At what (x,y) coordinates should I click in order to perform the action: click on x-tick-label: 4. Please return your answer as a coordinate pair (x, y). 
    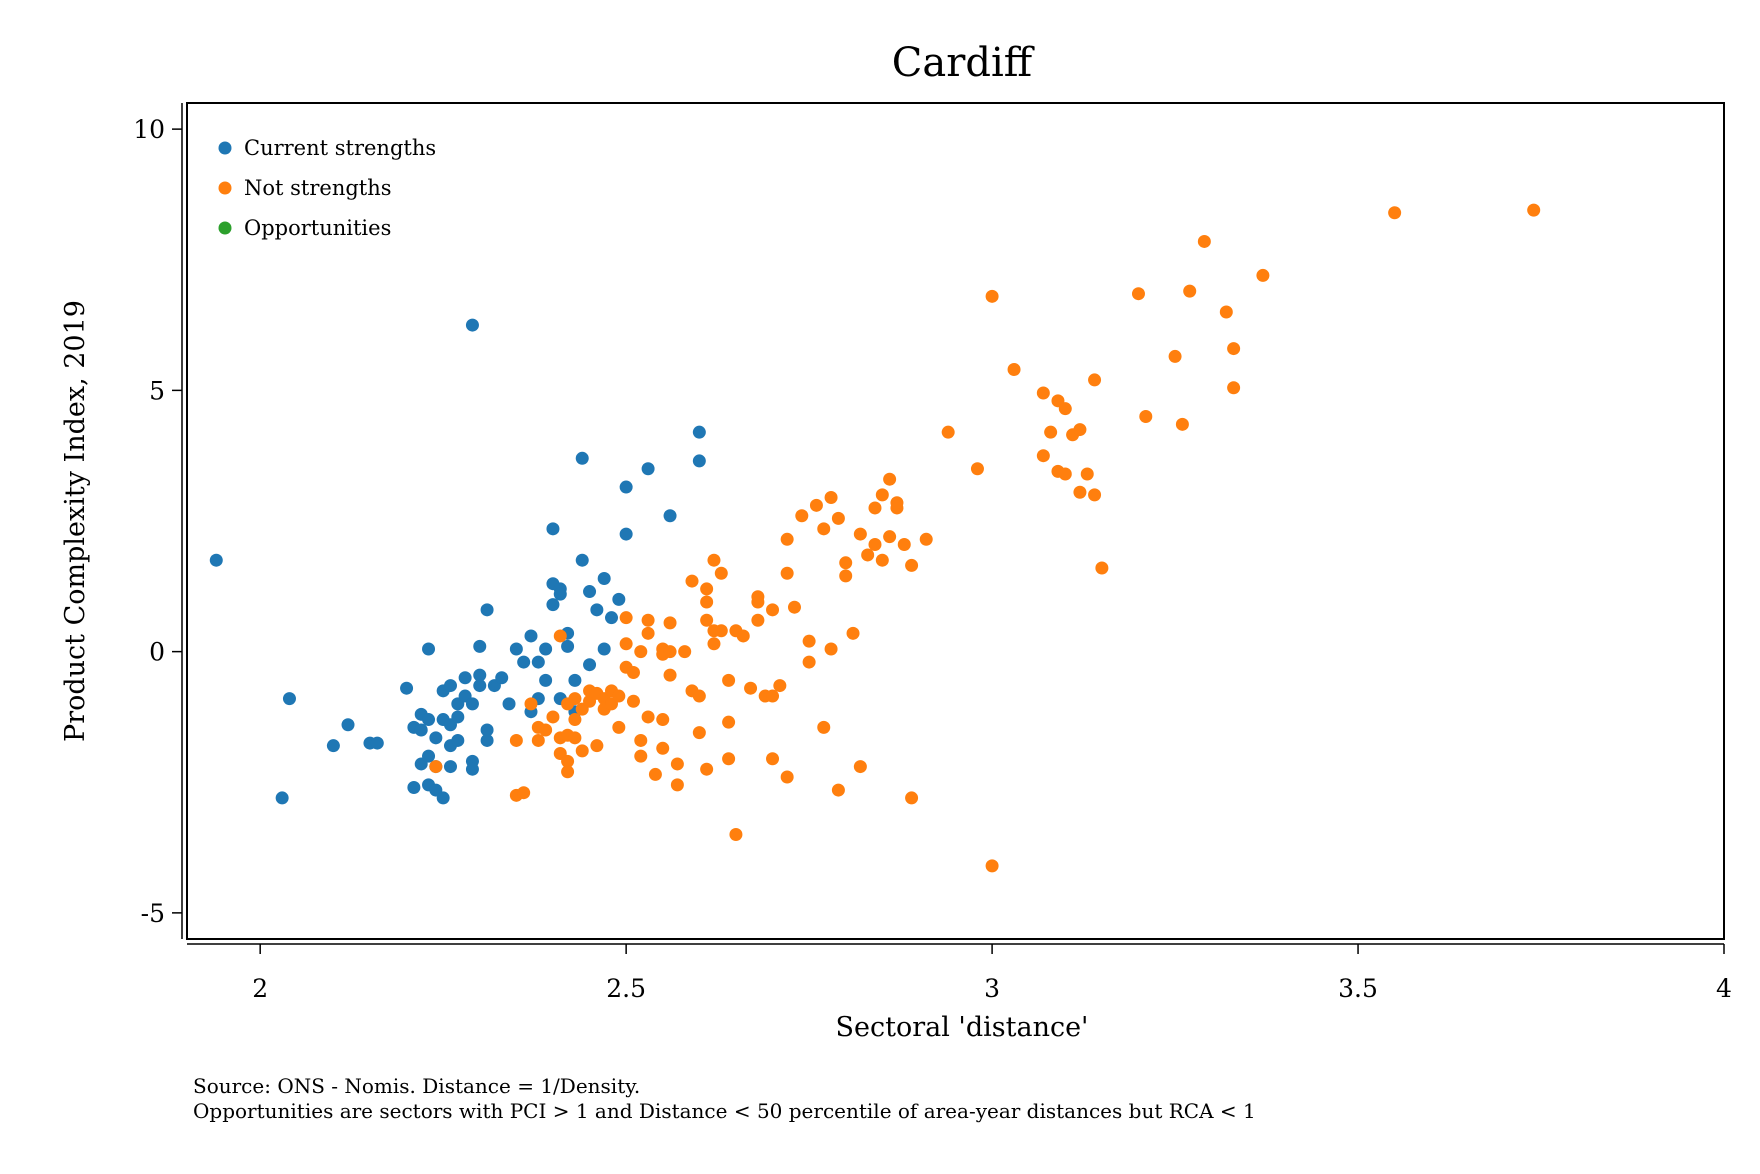
    Looking at the image, I should click on (1724, 988).